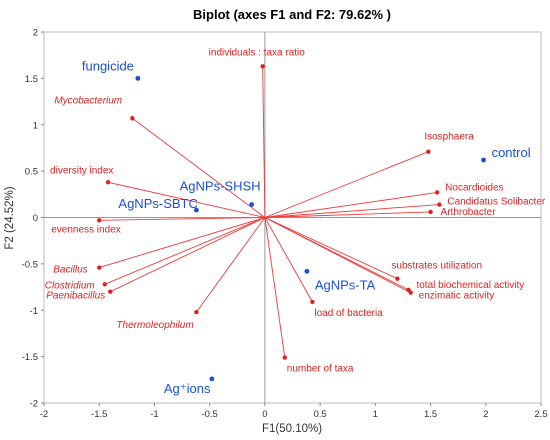  I want to click on variable-label: evenness index, so click(86, 229).